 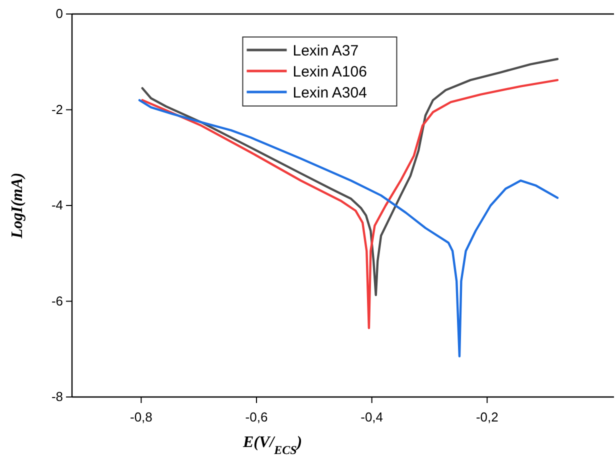 I want to click on x-tick-label: -0,2, so click(x=487, y=417).